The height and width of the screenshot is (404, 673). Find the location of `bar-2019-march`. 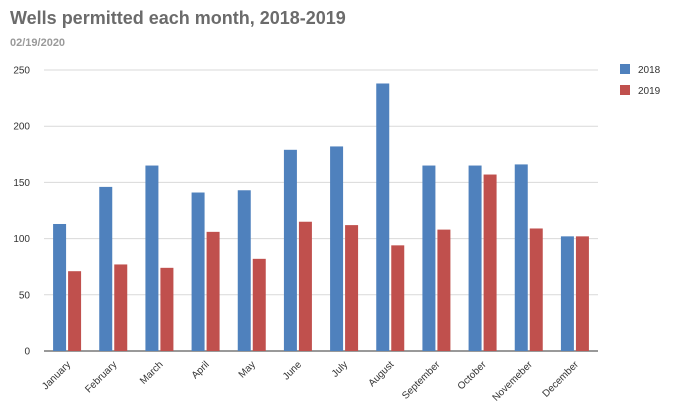

bar-2019-march is located at coordinates (167, 309).